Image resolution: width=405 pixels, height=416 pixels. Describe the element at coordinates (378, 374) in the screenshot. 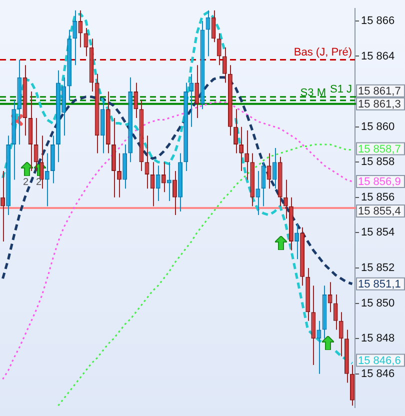

I see `y-tick-label: 15 846` at that location.